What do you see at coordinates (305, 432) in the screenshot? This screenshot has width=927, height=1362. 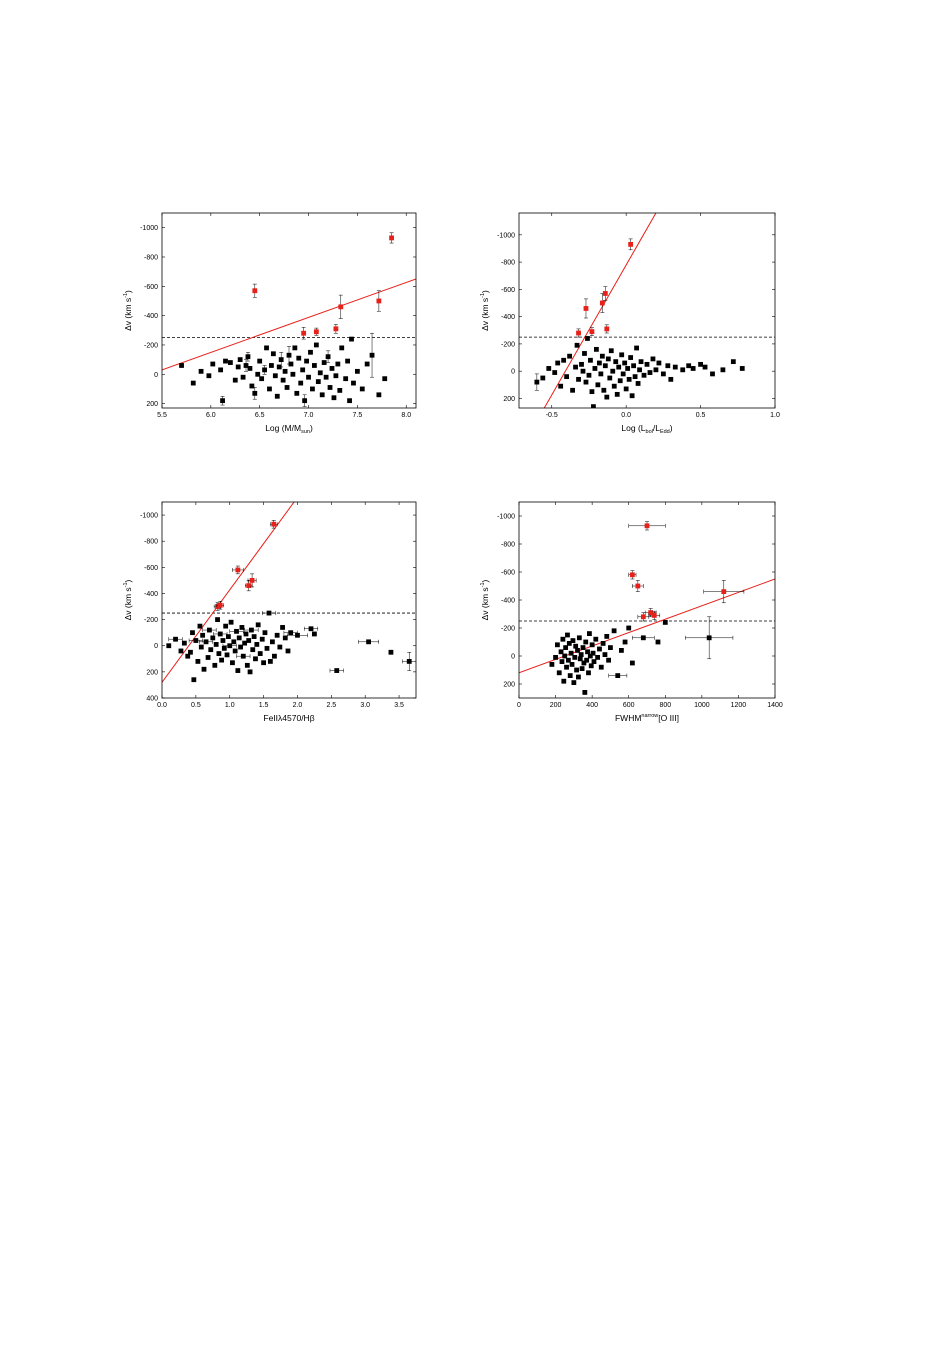 I see `x-axis-label-part: sun` at bounding box center [305, 432].